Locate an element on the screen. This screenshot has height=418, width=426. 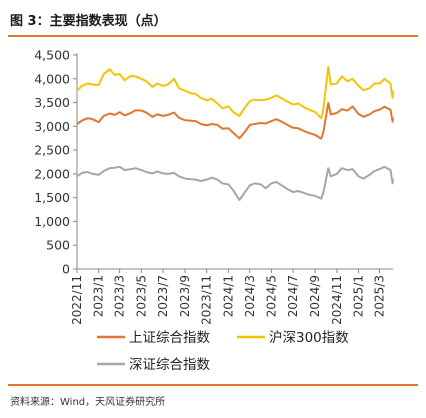
x-tick-label: 2023/11 is located at coordinates (207, 300).